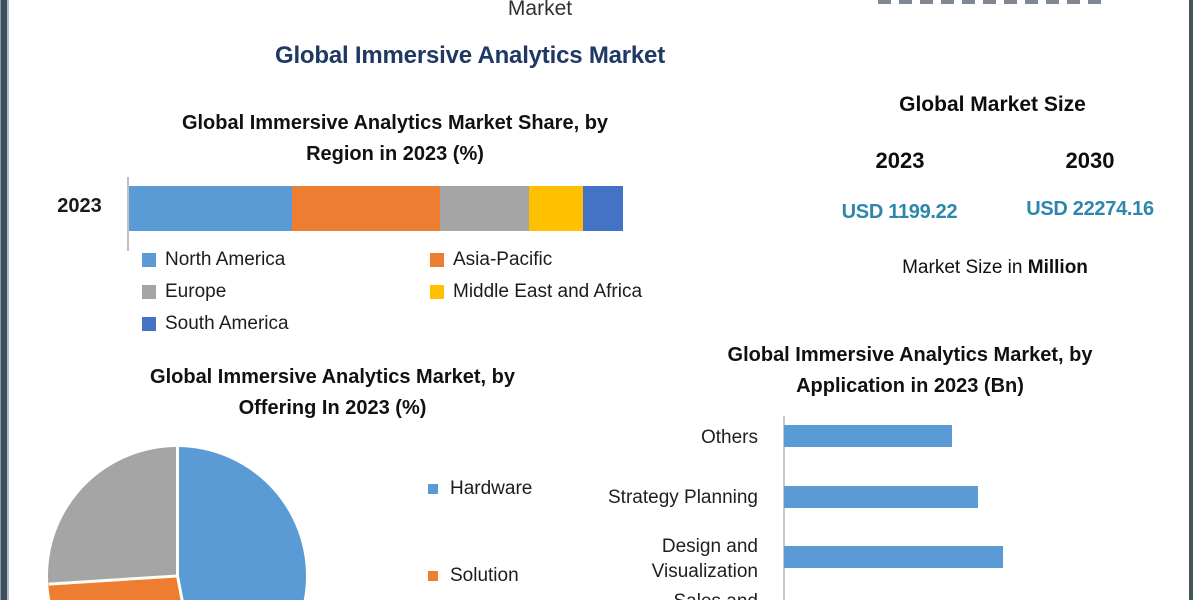  What do you see at coordinates (1057, 267) in the screenshot?
I see `market-size-caption-unit: Million` at bounding box center [1057, 267].